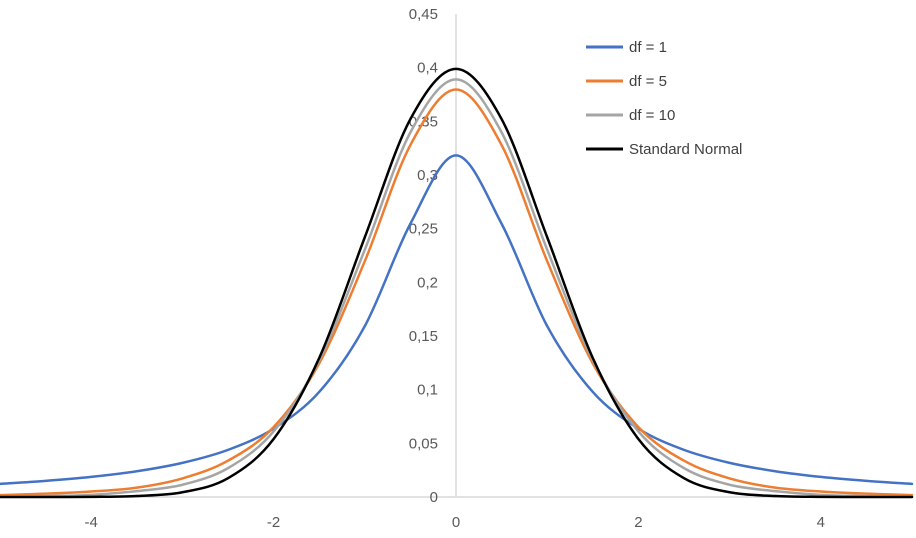 This screenshot has height=538, width=916. What do you see at coordinates (427, 390) in the screenshot?
I see `y-tick-label: 0,1` at bounding box center [427, 390].